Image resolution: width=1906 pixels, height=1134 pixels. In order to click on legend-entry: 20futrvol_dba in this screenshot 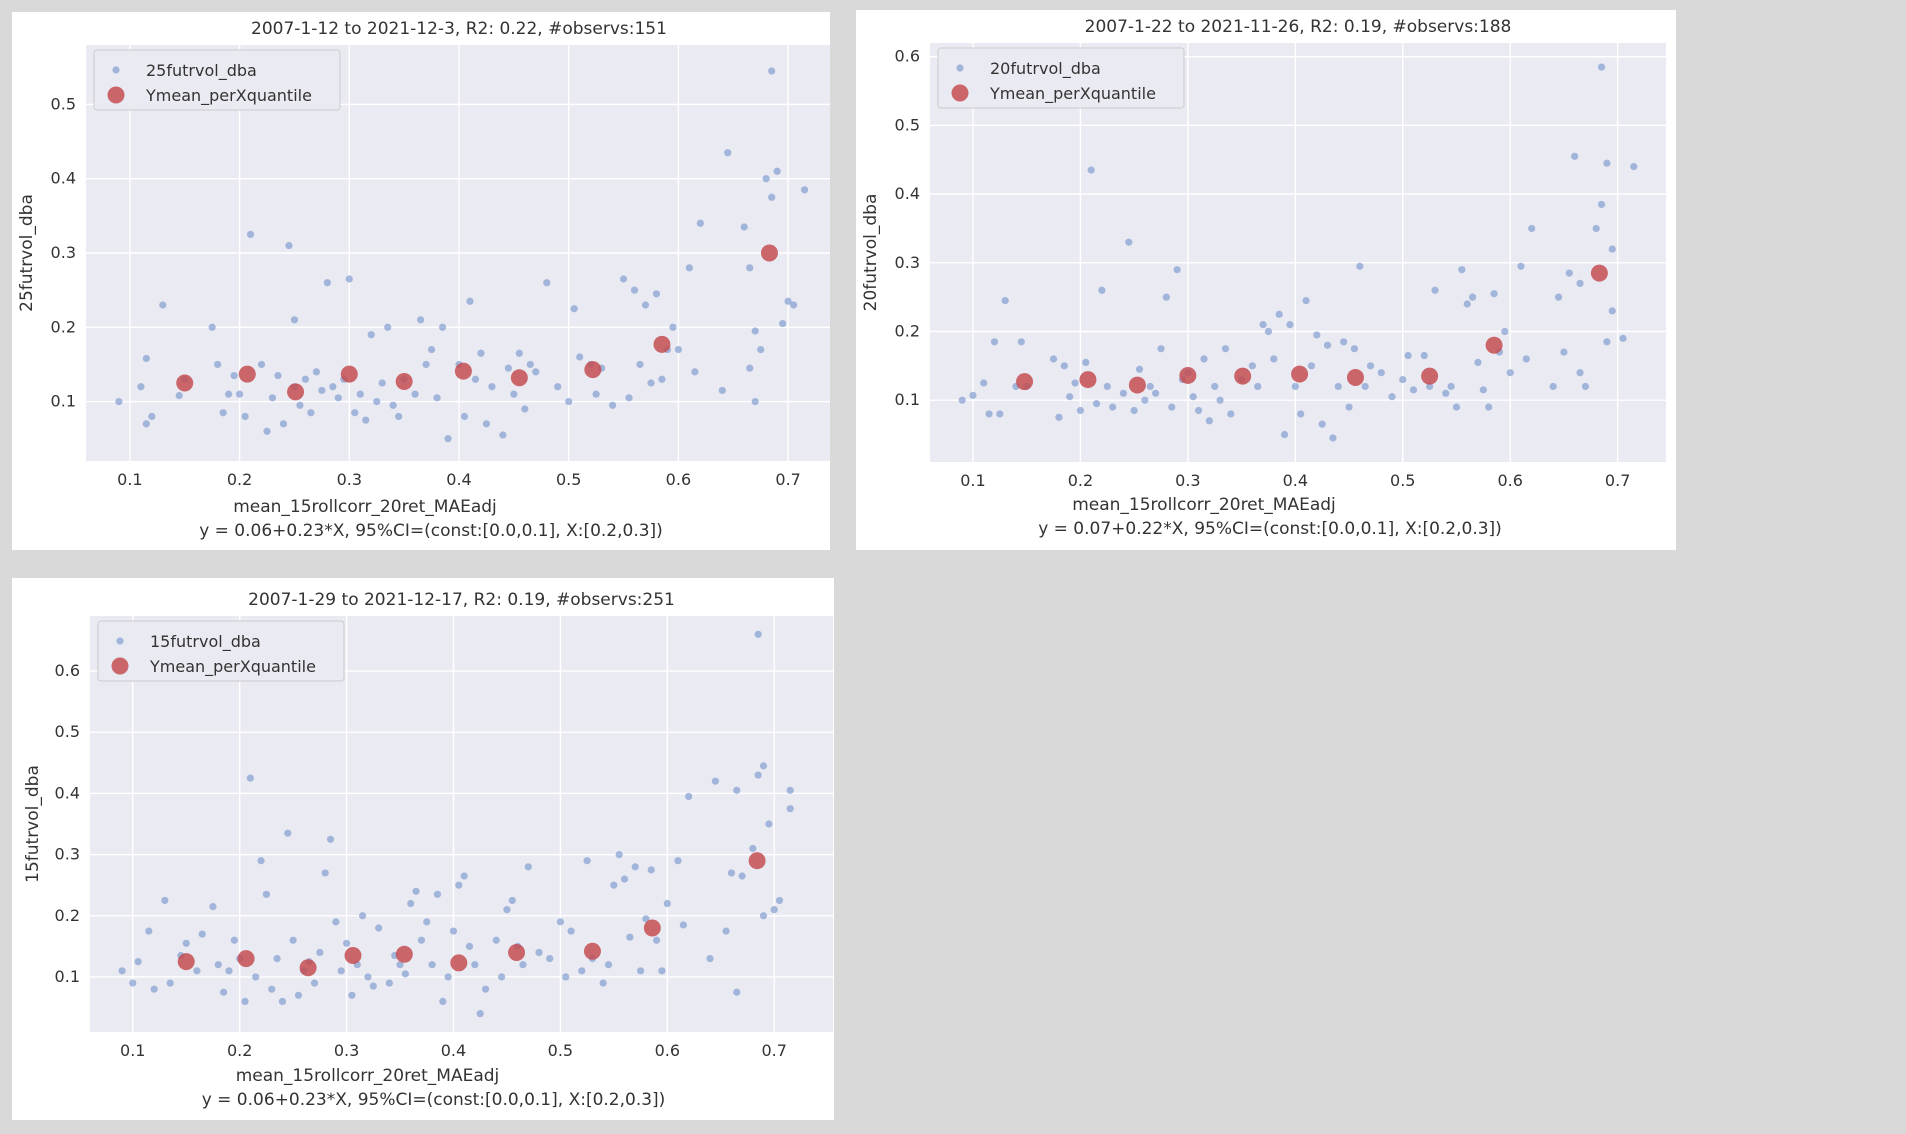, I will do `click(1045, 69)`.